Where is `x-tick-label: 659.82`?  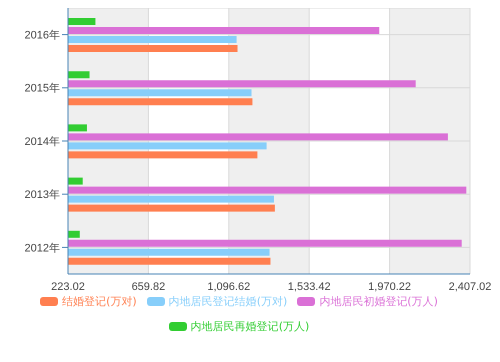 x-tick-label: 659.82 is located at coordinates (149, 286).